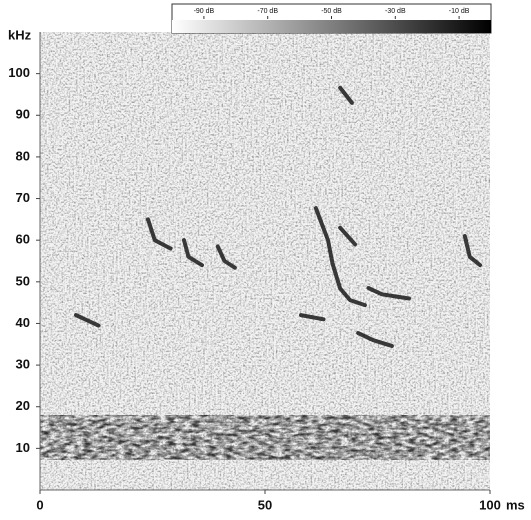 The image size is (531, 520). Describe the element at coordinates (204, 11) in the screenshot. I see `colorbar-tick-label: -90 dB` at that location.